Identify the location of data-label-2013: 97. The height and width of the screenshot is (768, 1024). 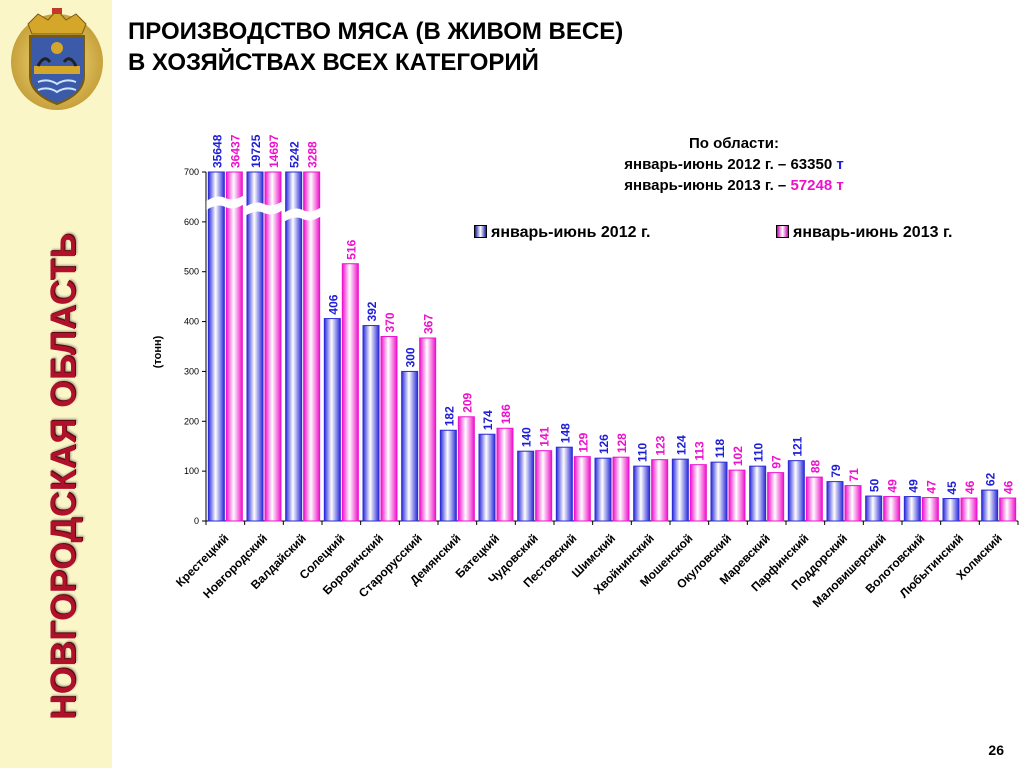
(777, 462).